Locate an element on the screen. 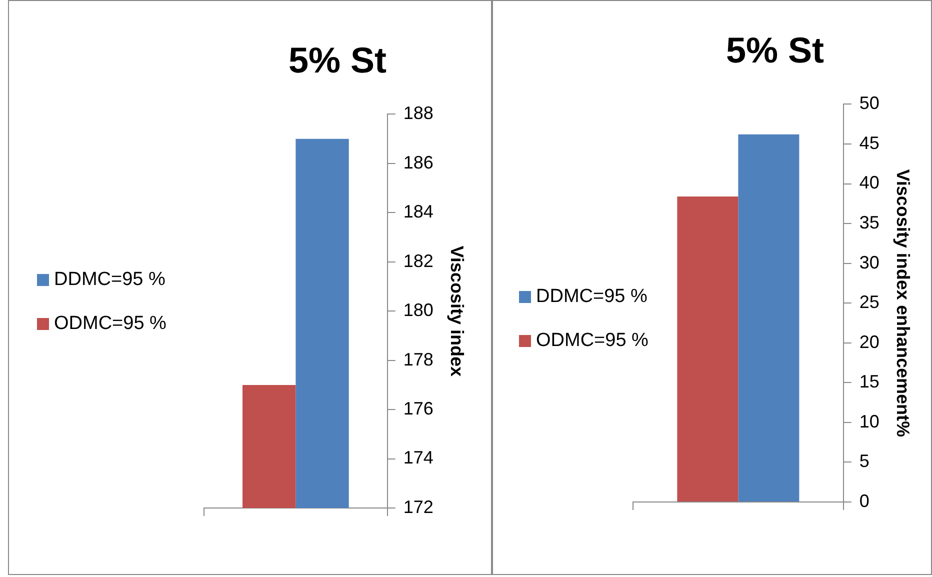 This screenshot has height=577, width=932. y-tick-label: 178 is located at coordinates (418, 359).